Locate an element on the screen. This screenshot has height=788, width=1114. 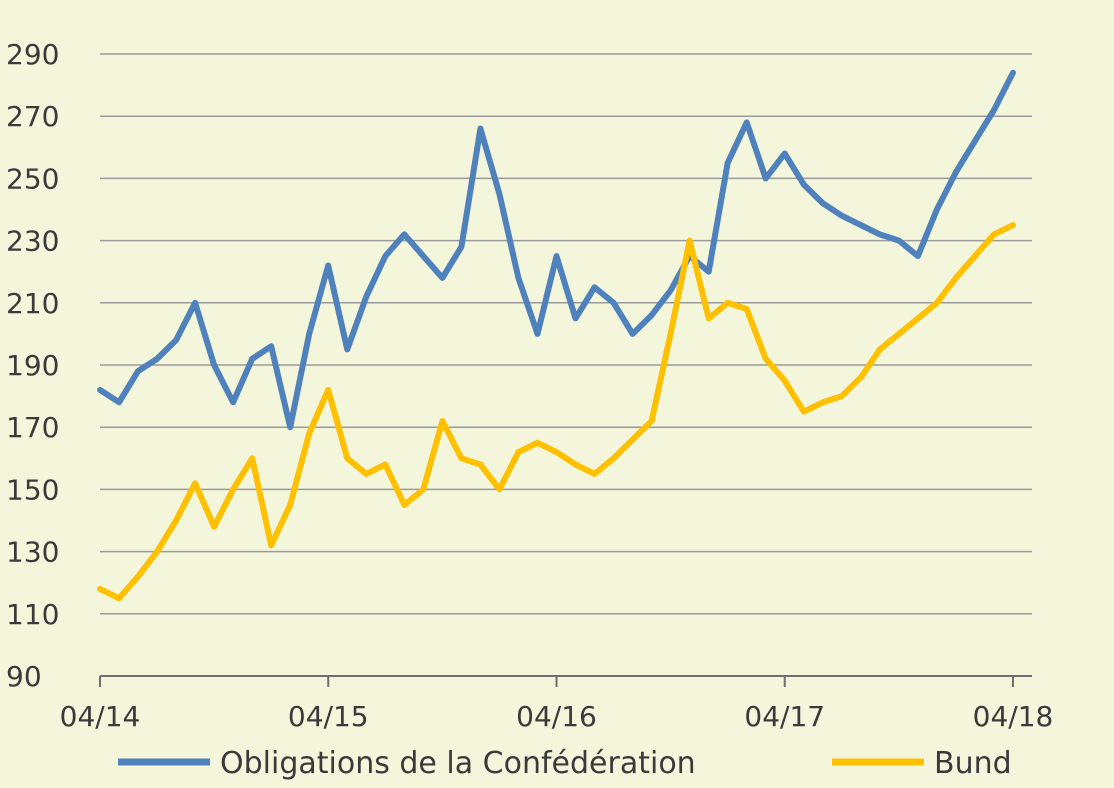
y-tick-label: 250 is located at coordinates (32, 178).